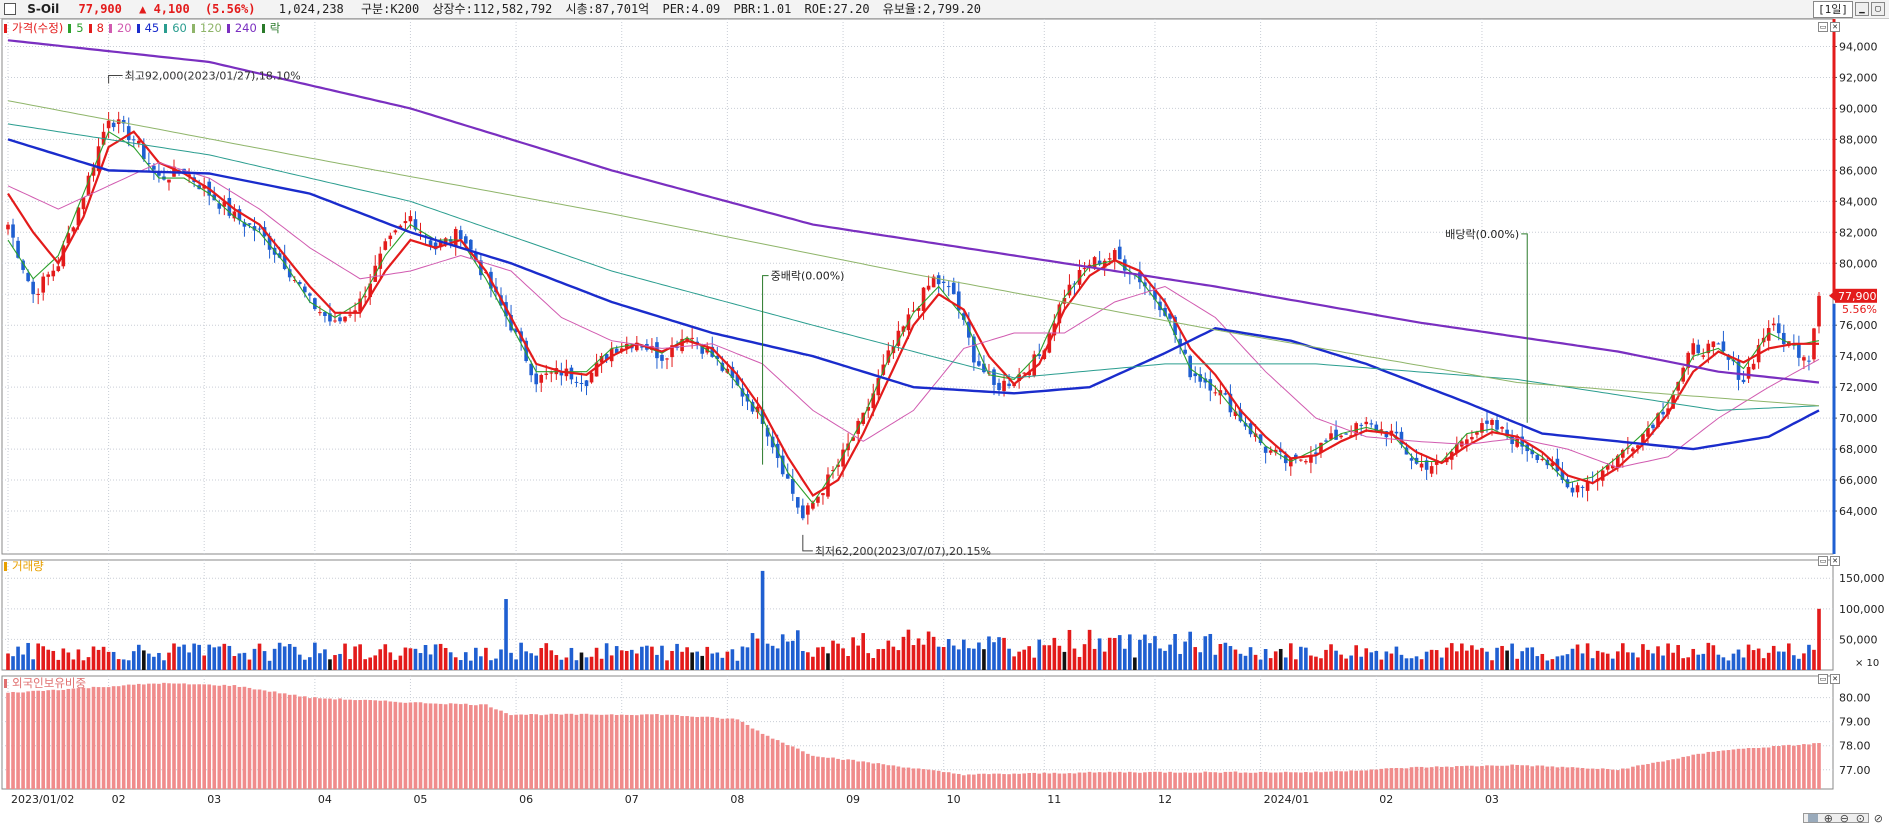 The width and height of the screenshot is (1889, 826). I want to click on legend-item: 가격(수정), so click(38, 28).